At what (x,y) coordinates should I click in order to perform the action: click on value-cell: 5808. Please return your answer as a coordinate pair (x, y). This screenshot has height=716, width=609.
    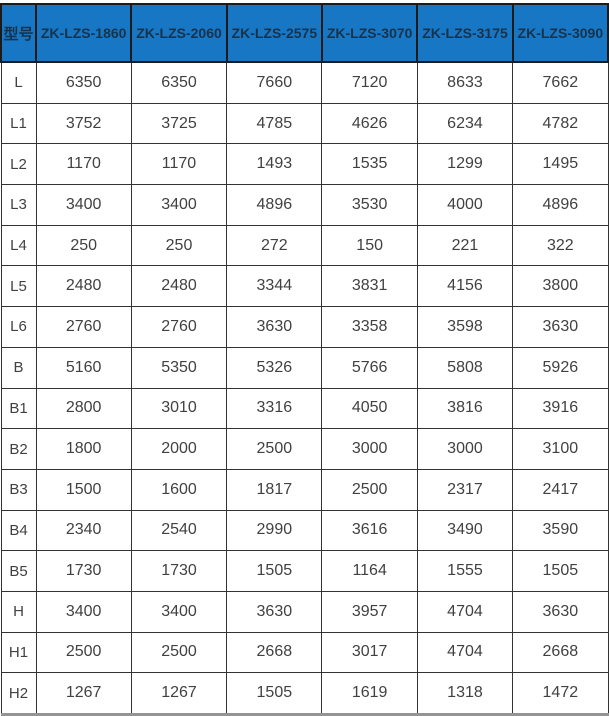
    Looking at the image, I should click on (465, 367).